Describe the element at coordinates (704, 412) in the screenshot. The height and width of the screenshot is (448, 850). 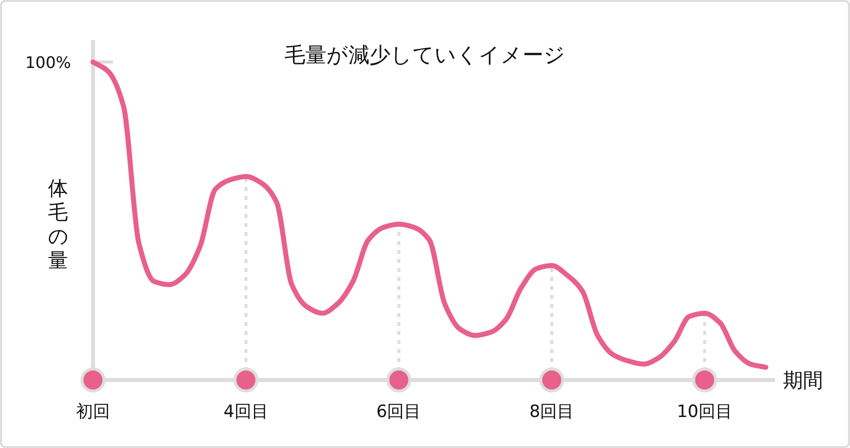
I see `x-tick-label: 10回目` at that location.